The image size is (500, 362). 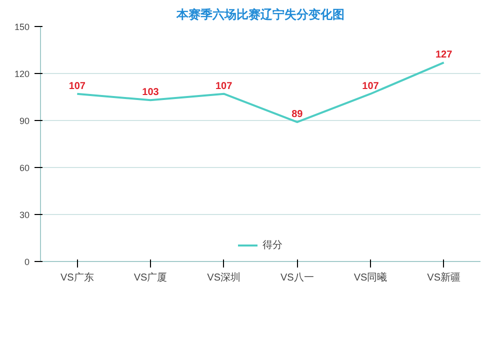 I want to click on y-tick-label: 60, so click(x=24, y=168).